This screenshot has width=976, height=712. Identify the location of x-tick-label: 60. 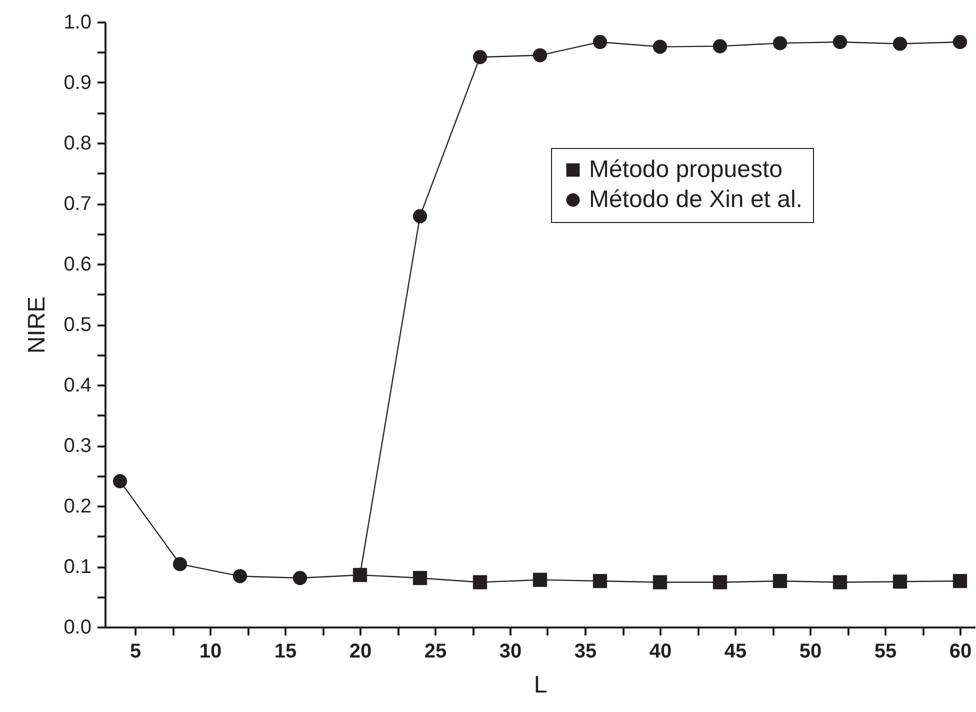
(960, 651).